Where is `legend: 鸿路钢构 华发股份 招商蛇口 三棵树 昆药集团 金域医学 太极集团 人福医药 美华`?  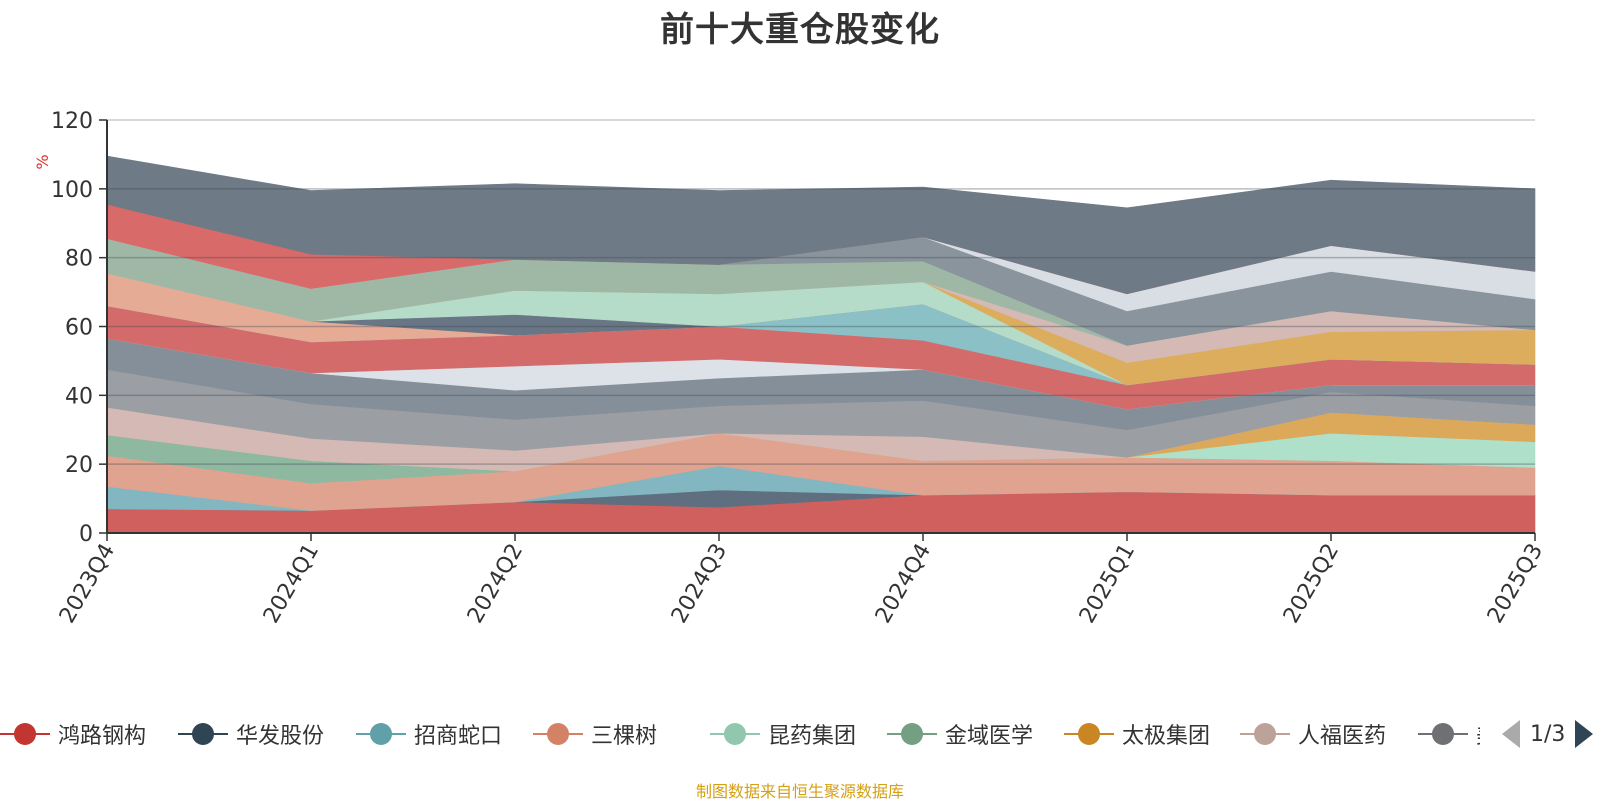 legend: 鸿路钢构 华发股份 招商蛇口 三棵树 昆药集团 金域医学 太极集团 人福医药 美华 is located at coordinates (740, 734).